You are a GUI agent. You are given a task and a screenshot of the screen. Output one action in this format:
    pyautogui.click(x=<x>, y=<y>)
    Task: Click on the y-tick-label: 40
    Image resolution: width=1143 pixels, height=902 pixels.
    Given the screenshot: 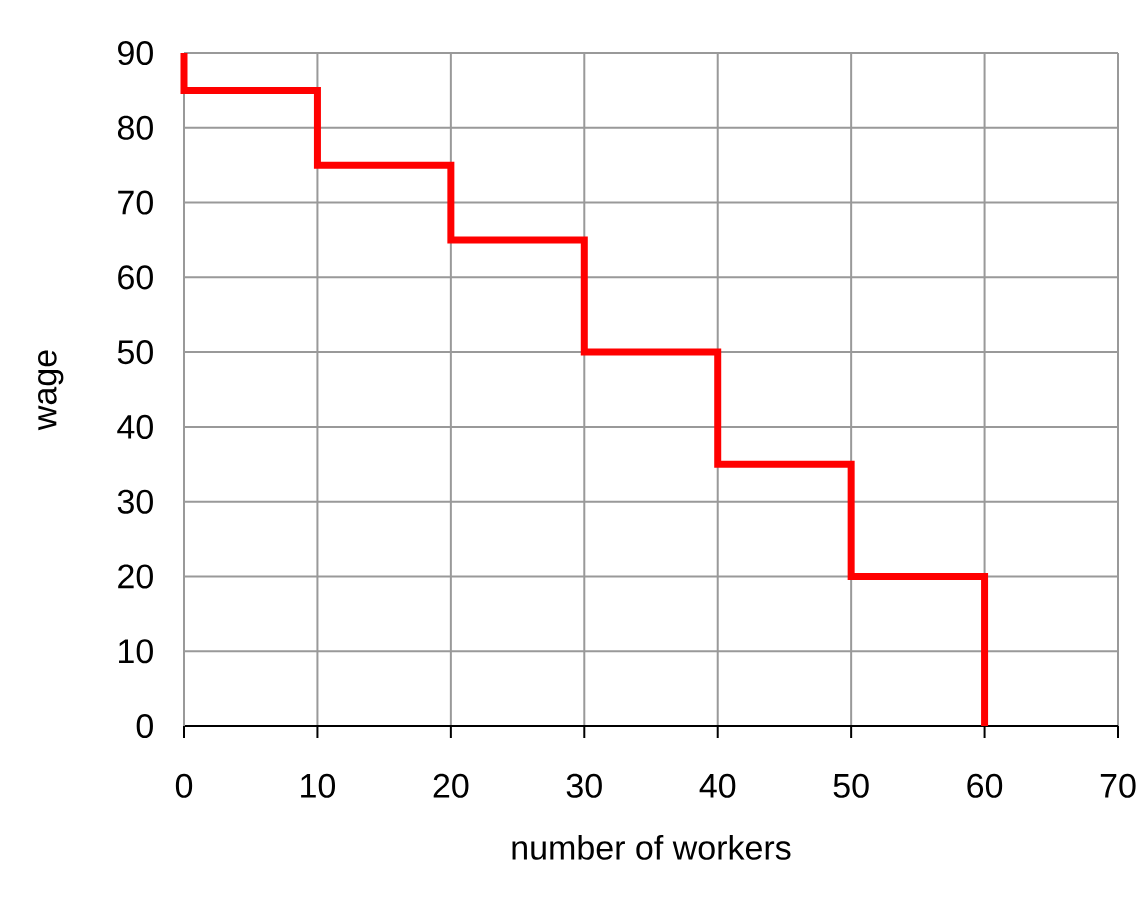 What is the action you would take?
    pyautogui.click(x=135, y=426)
    